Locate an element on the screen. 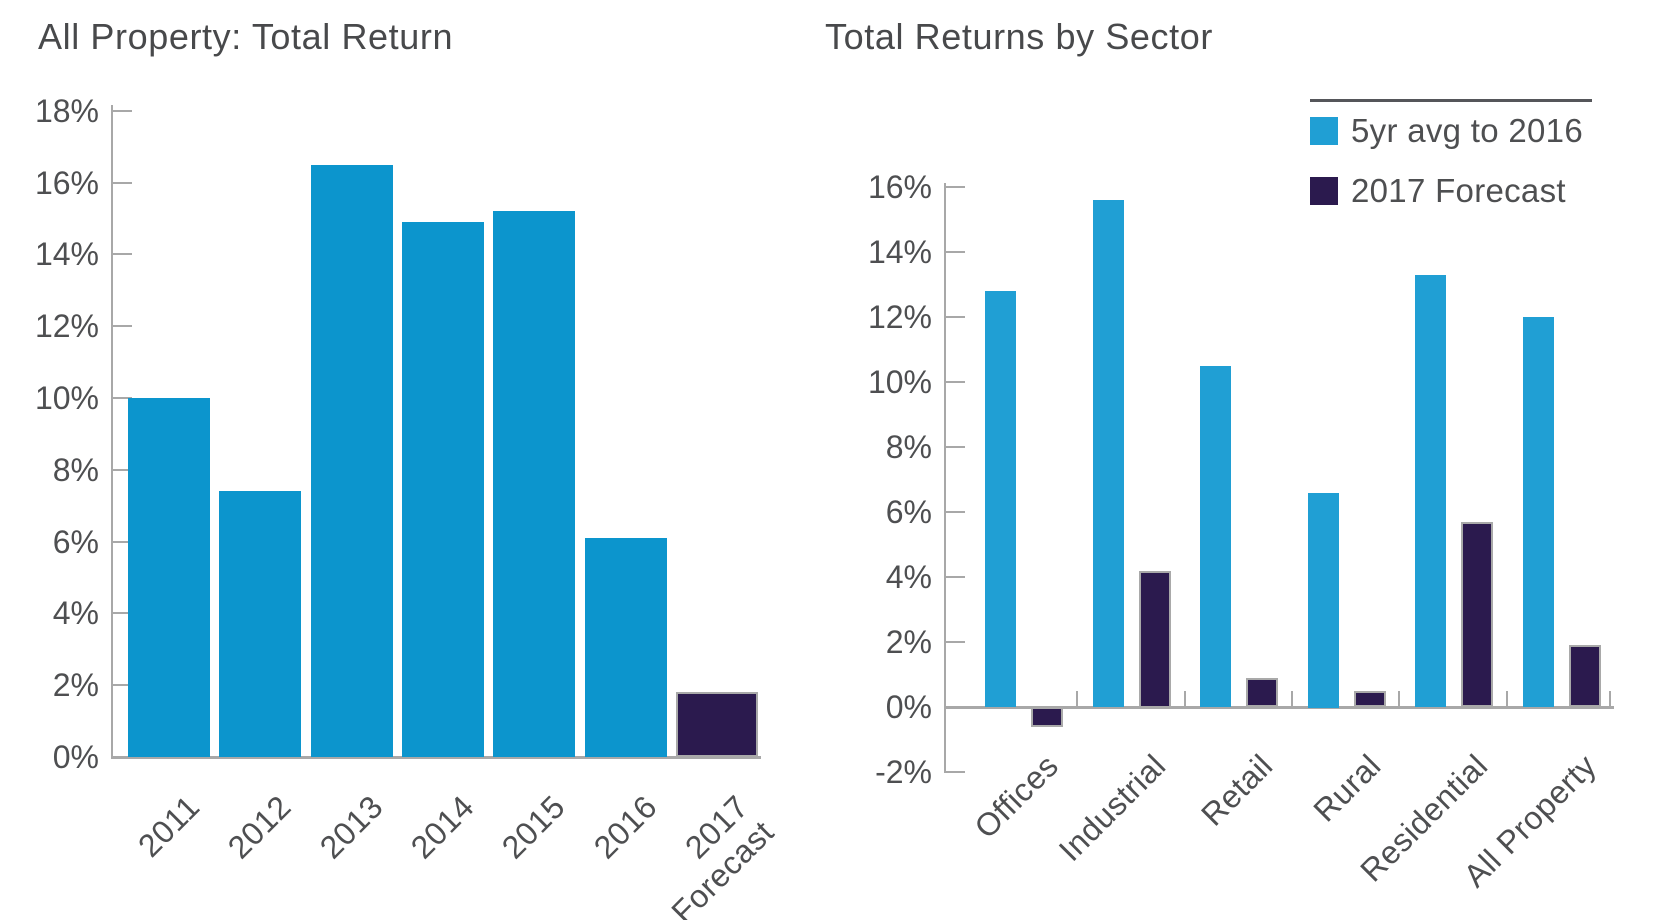 This screenshot has height=920, width=1668. bar-2016 is located at coordinates (626, 647).